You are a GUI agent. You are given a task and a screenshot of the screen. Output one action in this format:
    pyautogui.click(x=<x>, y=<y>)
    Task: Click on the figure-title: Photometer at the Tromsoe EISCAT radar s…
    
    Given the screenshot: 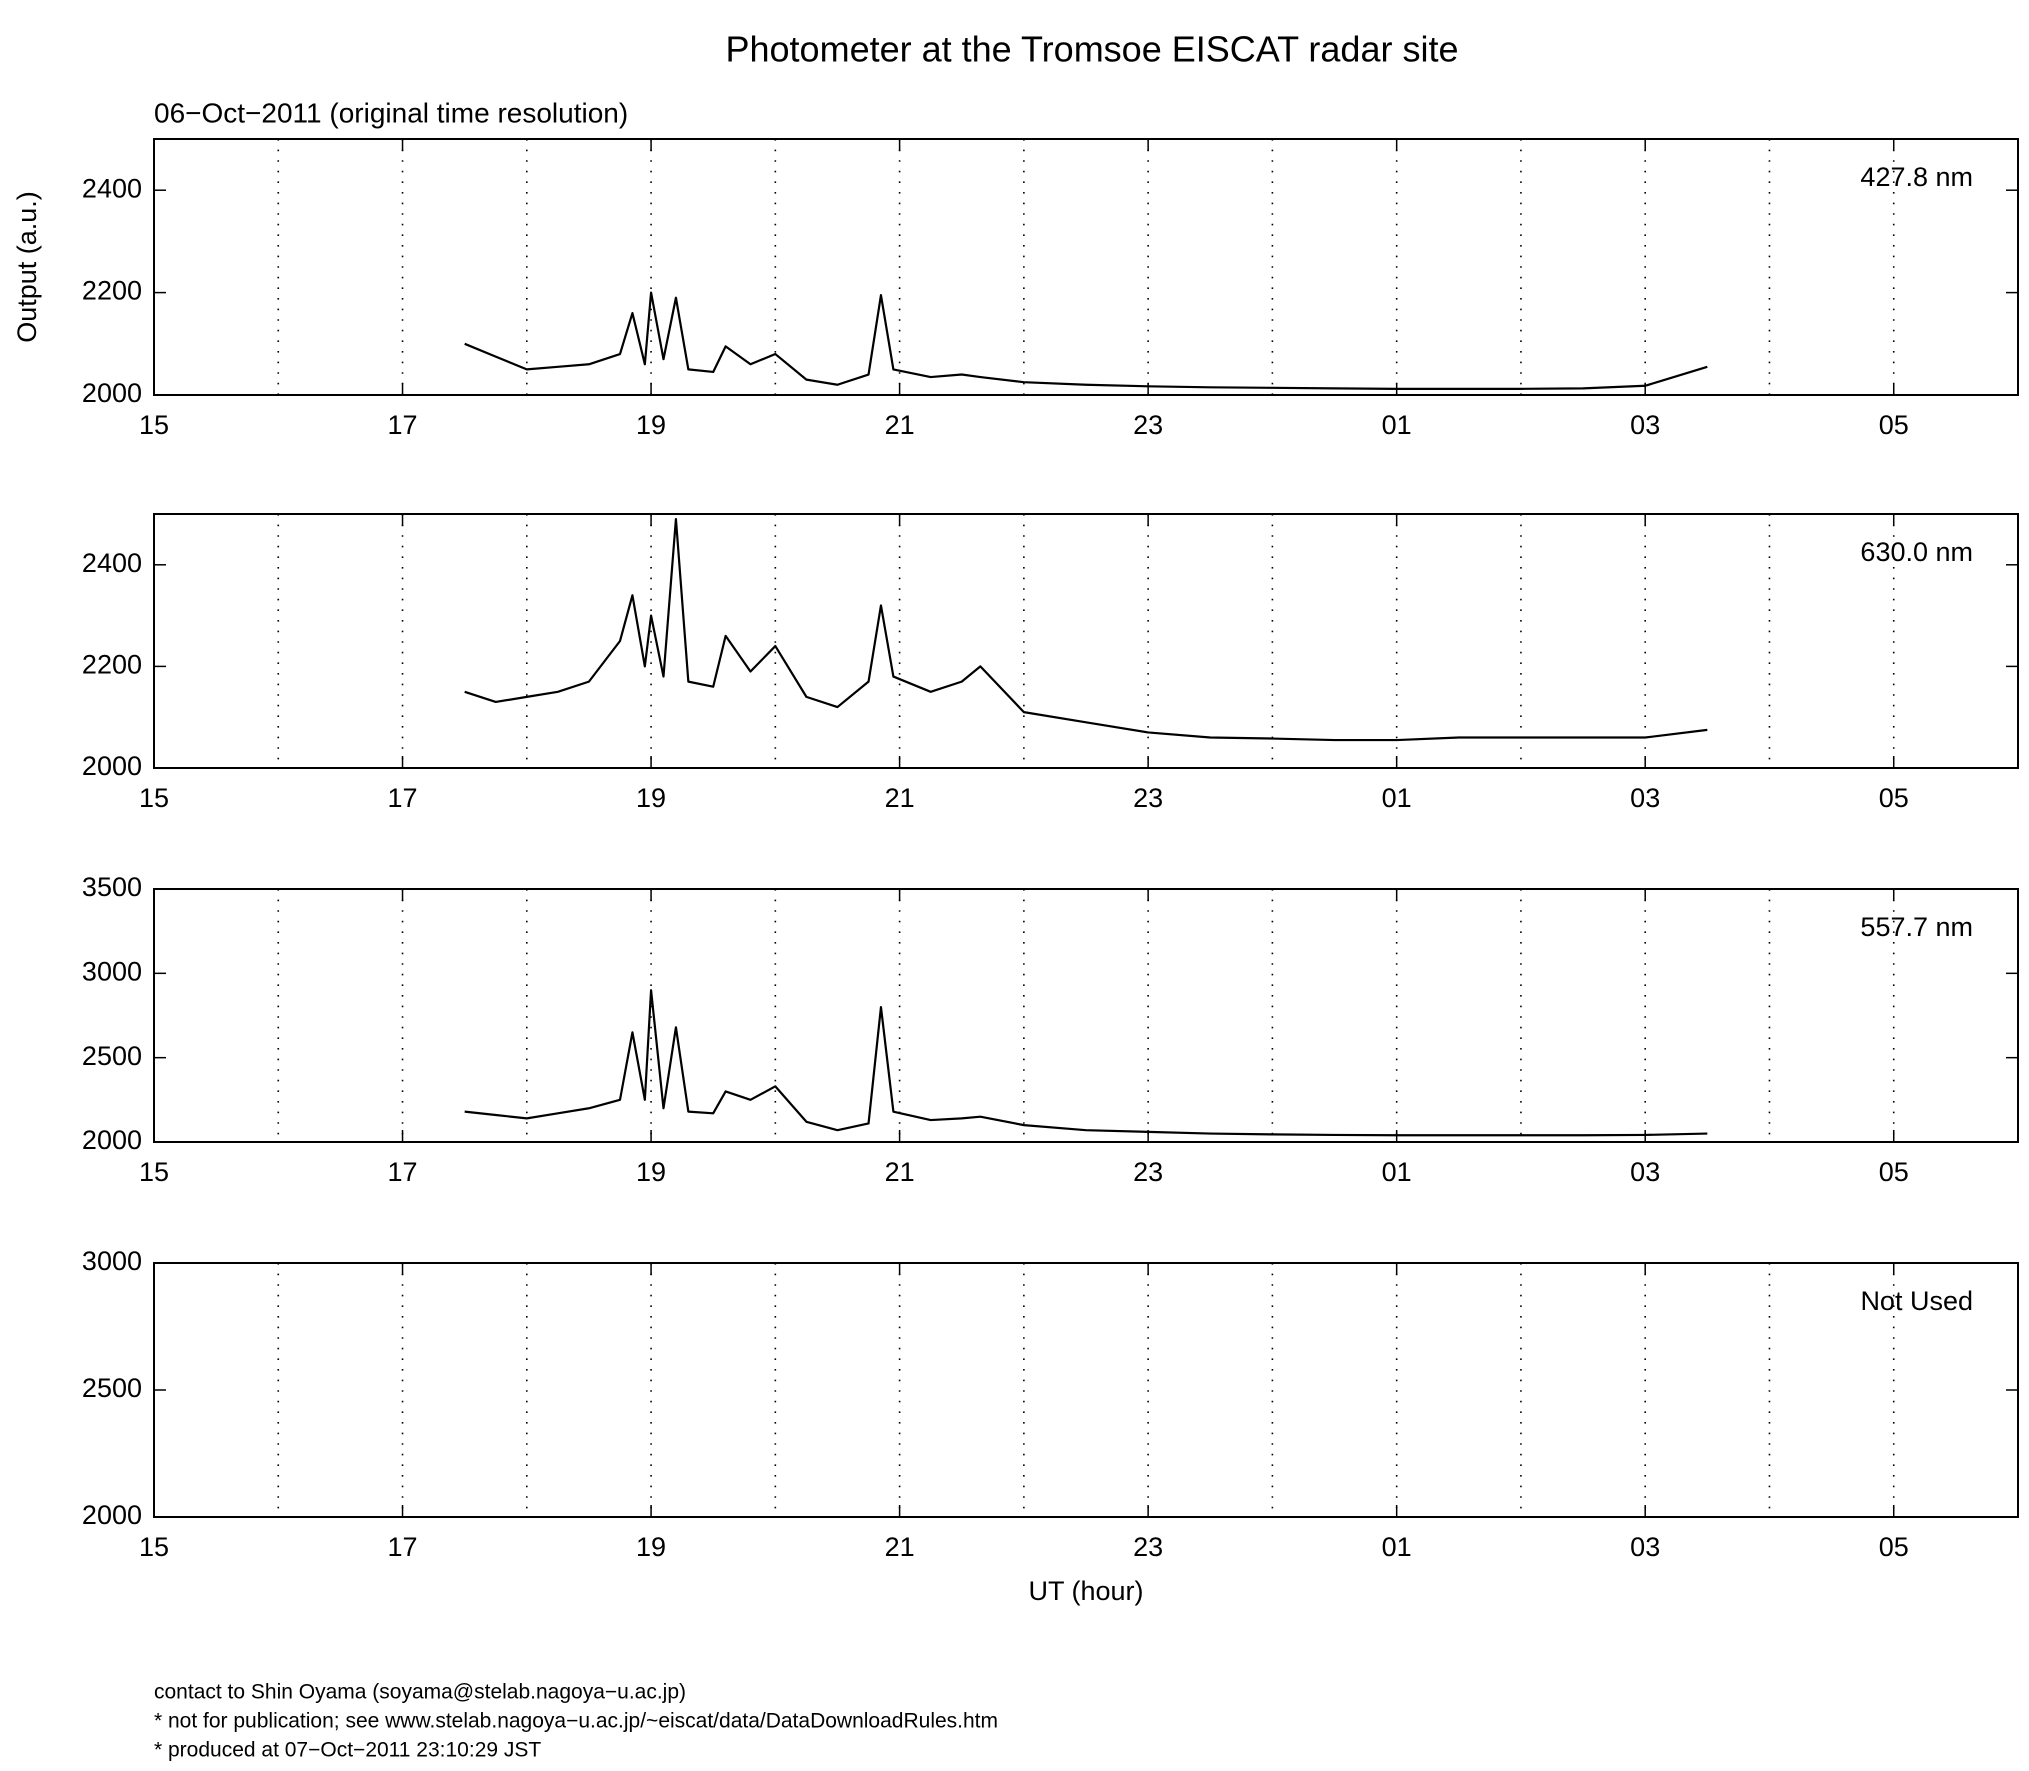 What is the action you would take?
    pyautogui.click(x=1092, y=49)
    